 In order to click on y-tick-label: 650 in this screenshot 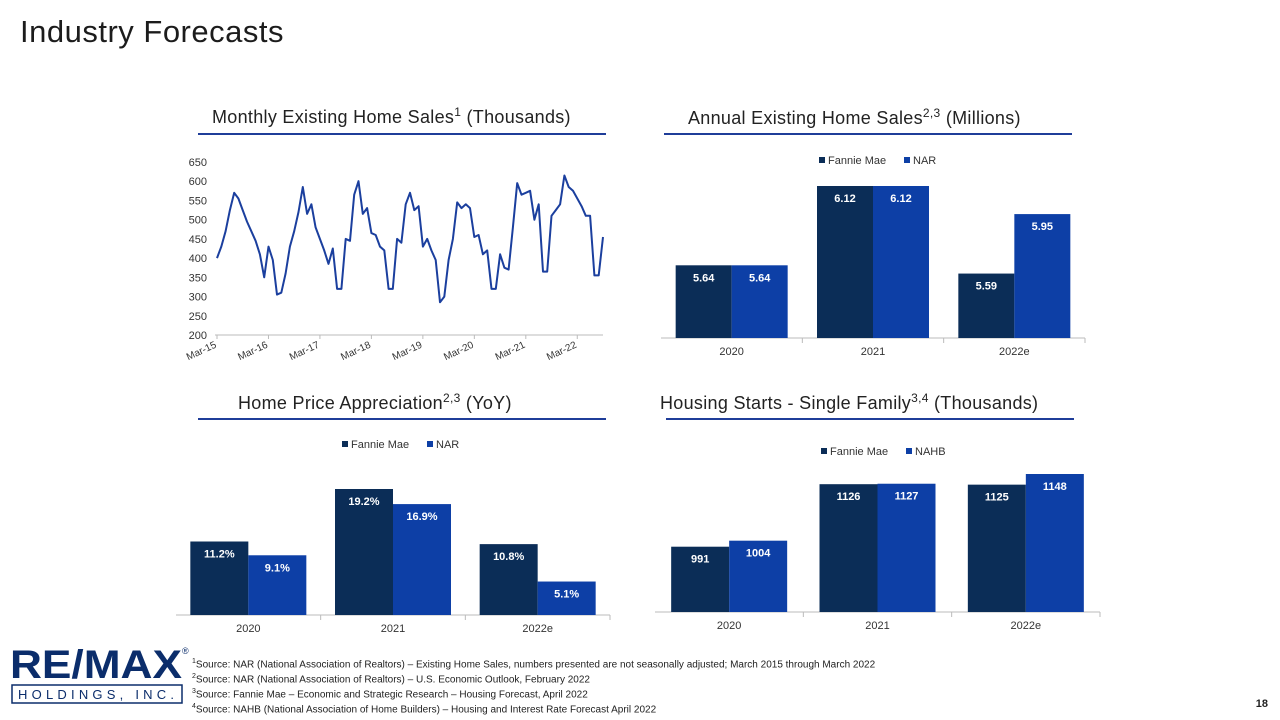, I will do `click(198, 163)`.